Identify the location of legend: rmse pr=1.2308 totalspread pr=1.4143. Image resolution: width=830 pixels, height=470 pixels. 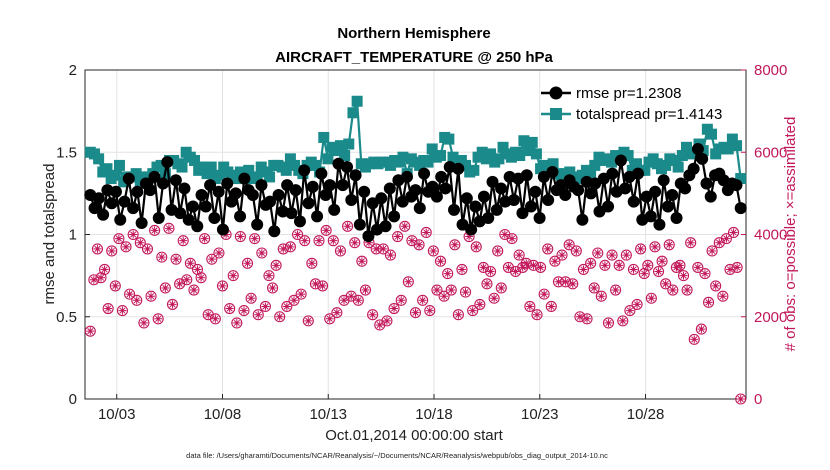
(631, 104).